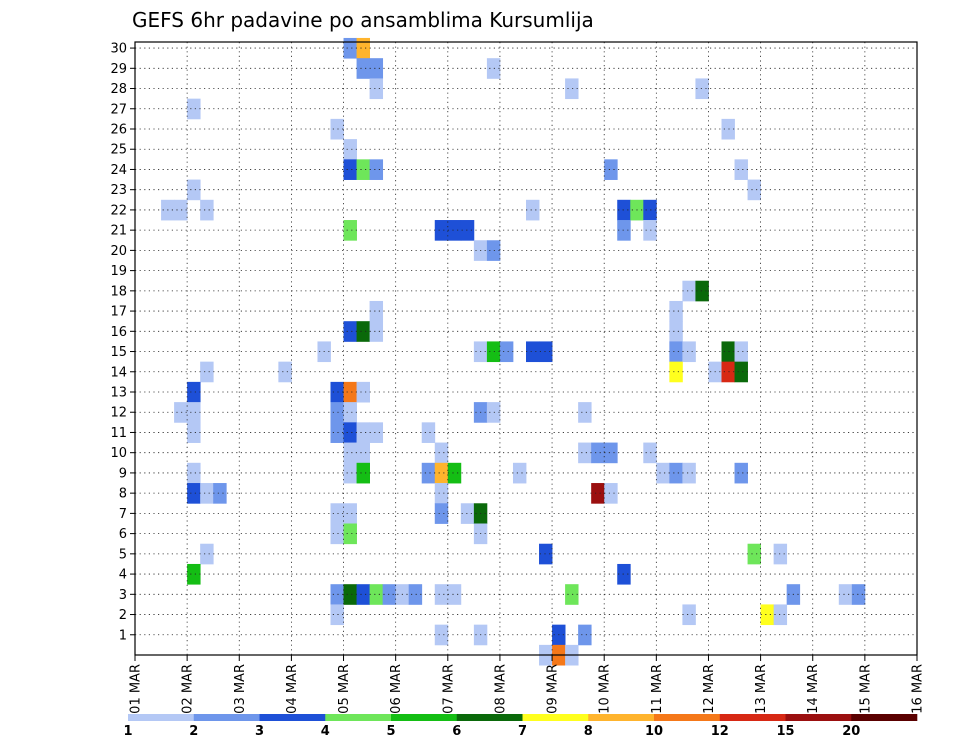 This screenshot has width=960, height=742. What do you see at coordinates (123, 494) in the screenshot?
I see `y-tick-label: 8` at bounding box center [123, 494].